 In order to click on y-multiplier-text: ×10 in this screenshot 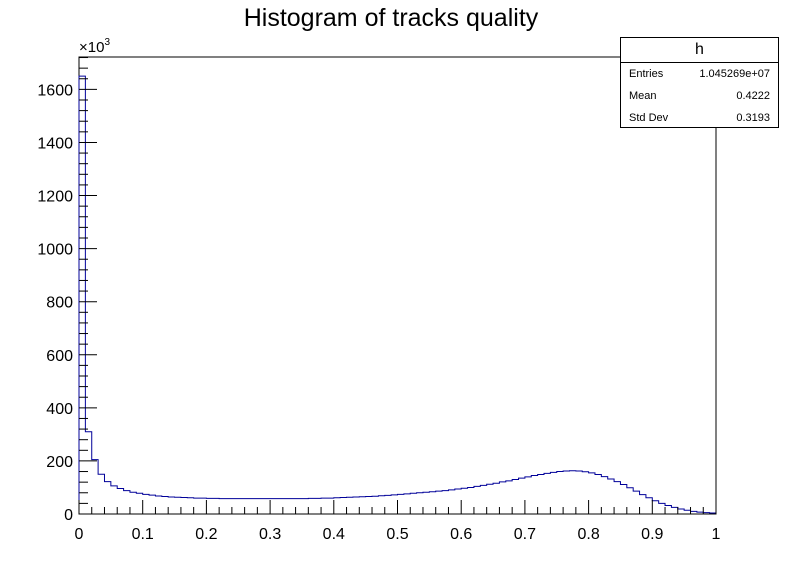, I will do `click(91, 47)`.